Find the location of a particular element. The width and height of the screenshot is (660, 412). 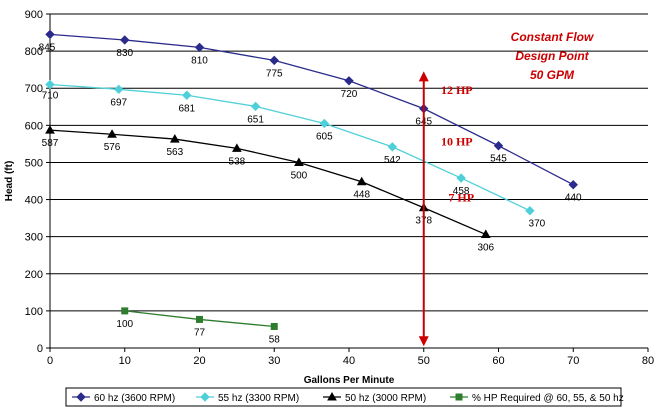

data-label: 576 is located at coordinates (112, 147).